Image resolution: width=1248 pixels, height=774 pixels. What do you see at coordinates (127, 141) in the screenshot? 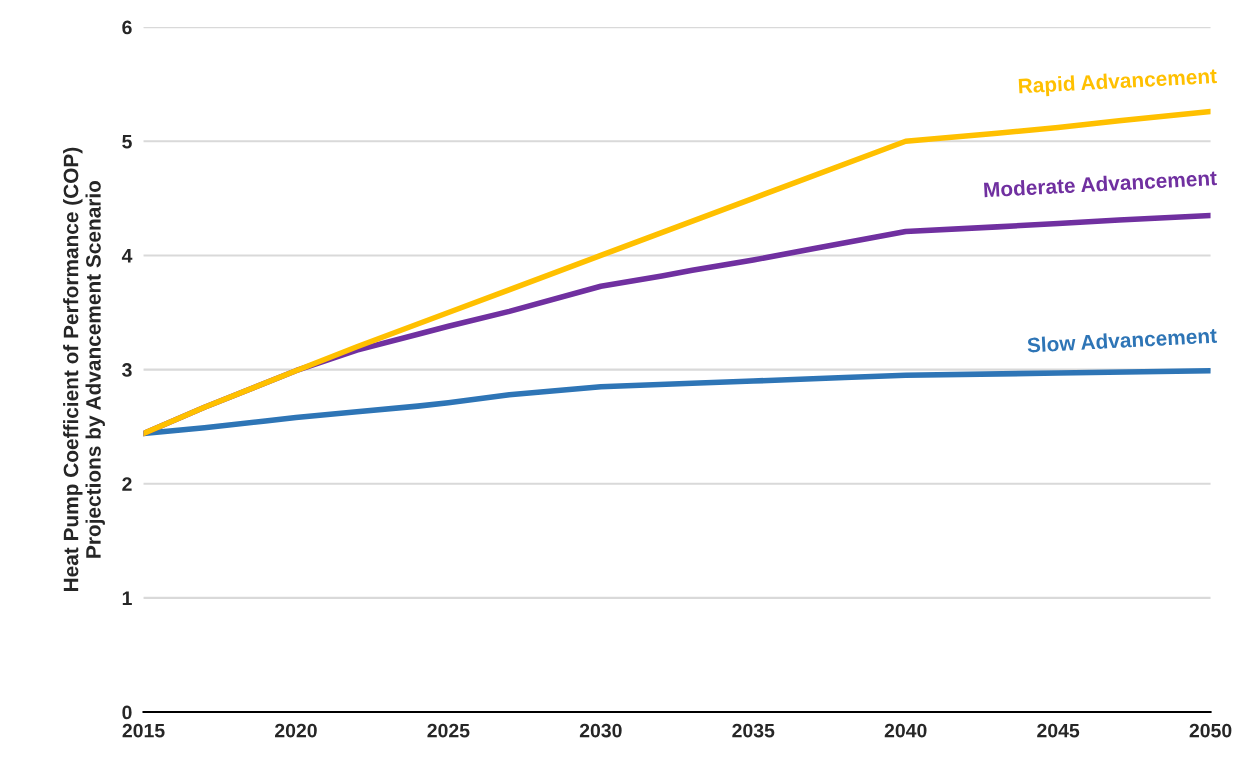
I see `y-tick-label: 5` at bounding box center [127, 141].